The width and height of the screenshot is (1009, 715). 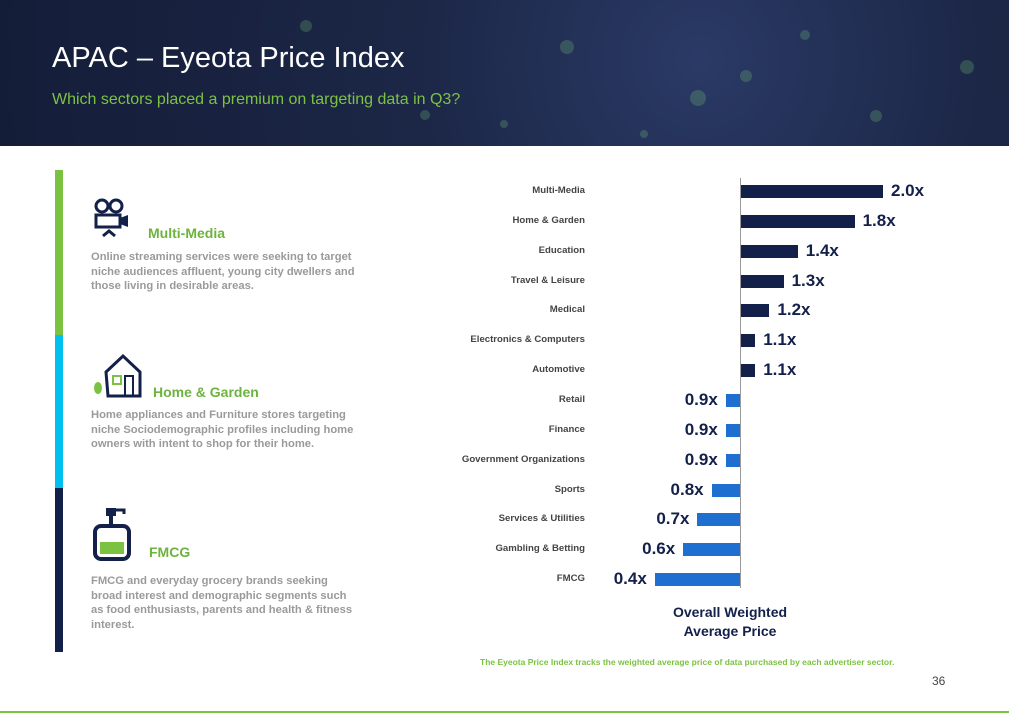 What do you see at coordinates (561, 250) in the screenshot?
I see `category-label: Education` at bounding box center [561, 250].